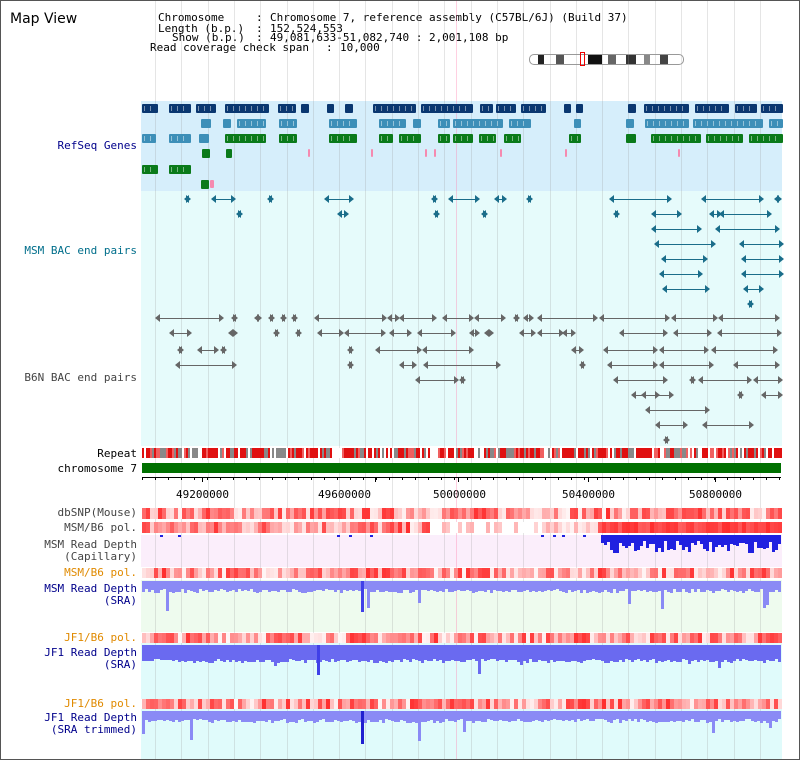  Describe the element at coordinates (80, 377) in the screenshot. I see `label-b6n-bac: B6N BAC end pairs` at that location.